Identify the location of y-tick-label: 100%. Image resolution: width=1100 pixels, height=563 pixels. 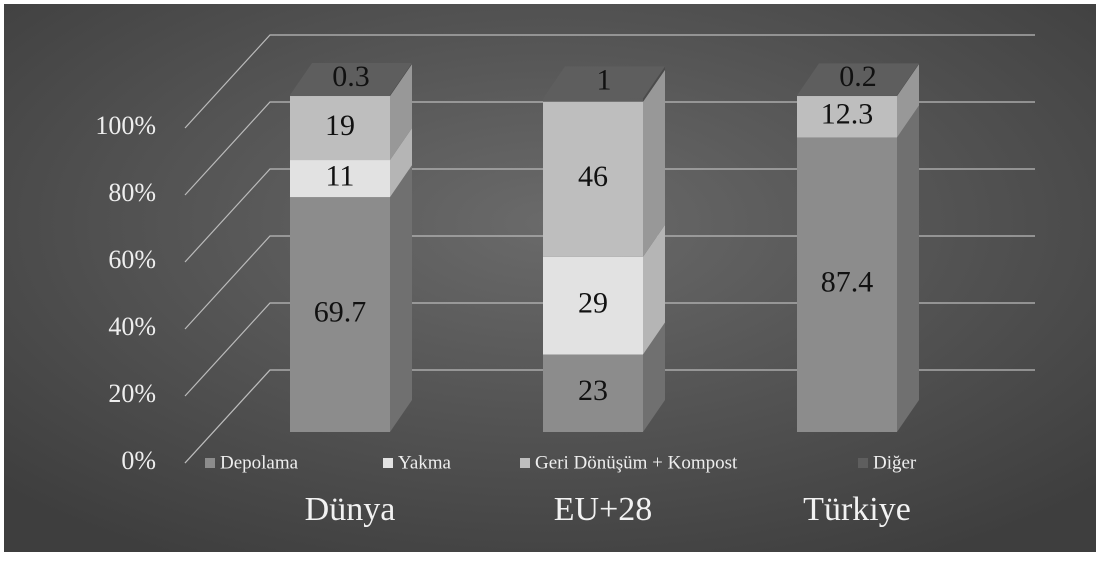
(125, 125).